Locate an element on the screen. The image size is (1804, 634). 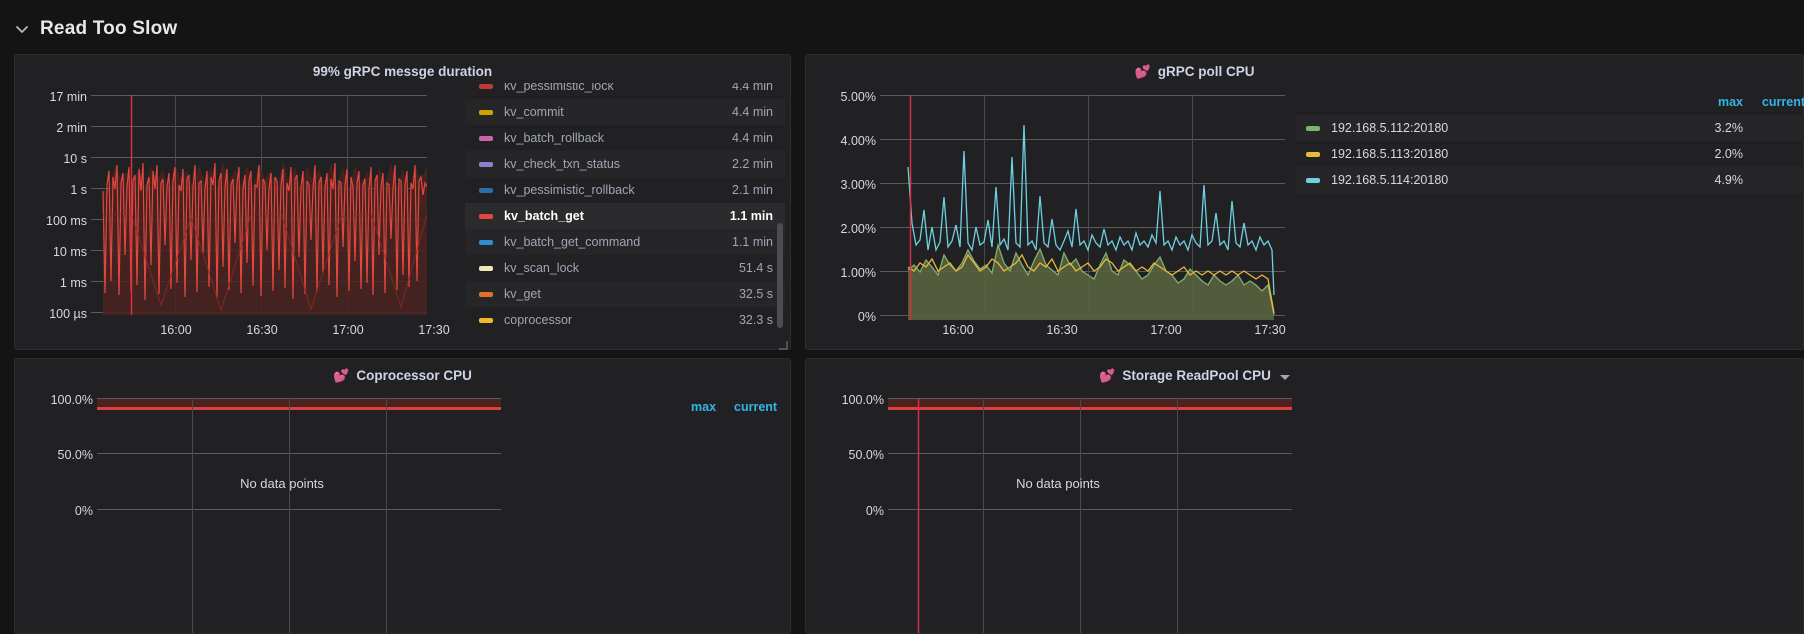
y-tick-5: 10 ms is located at coordinates (69, 252).